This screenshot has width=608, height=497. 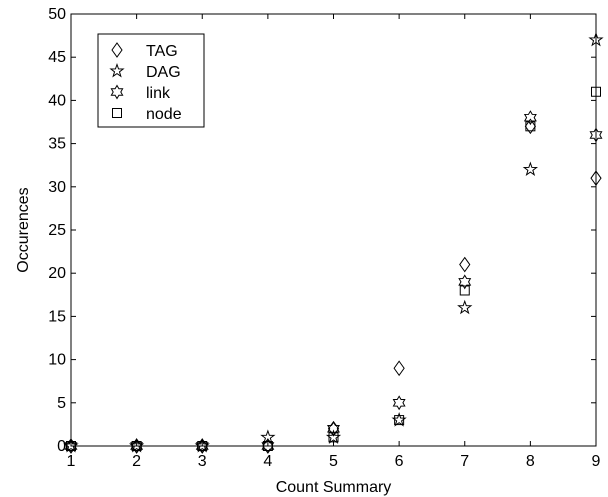 What do you see at coordinates (145, 82) in the screenshot?
I see `legend-items: TAG DAG link node` at bounding box center [145, 82].